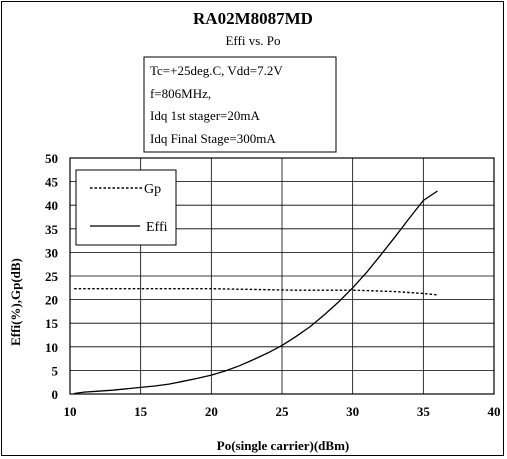  Describe the element at coordinates (51, 252) in the screenshot. I see `y-tick-label: 30` at that location.